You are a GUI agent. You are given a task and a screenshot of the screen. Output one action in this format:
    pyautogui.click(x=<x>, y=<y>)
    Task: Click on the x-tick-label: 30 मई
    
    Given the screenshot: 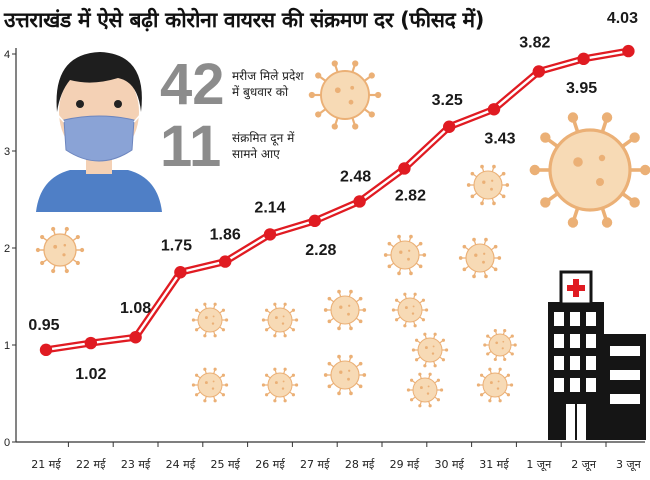 What is the action you would take?
    pyautogui.click(x=449, y=464)
    